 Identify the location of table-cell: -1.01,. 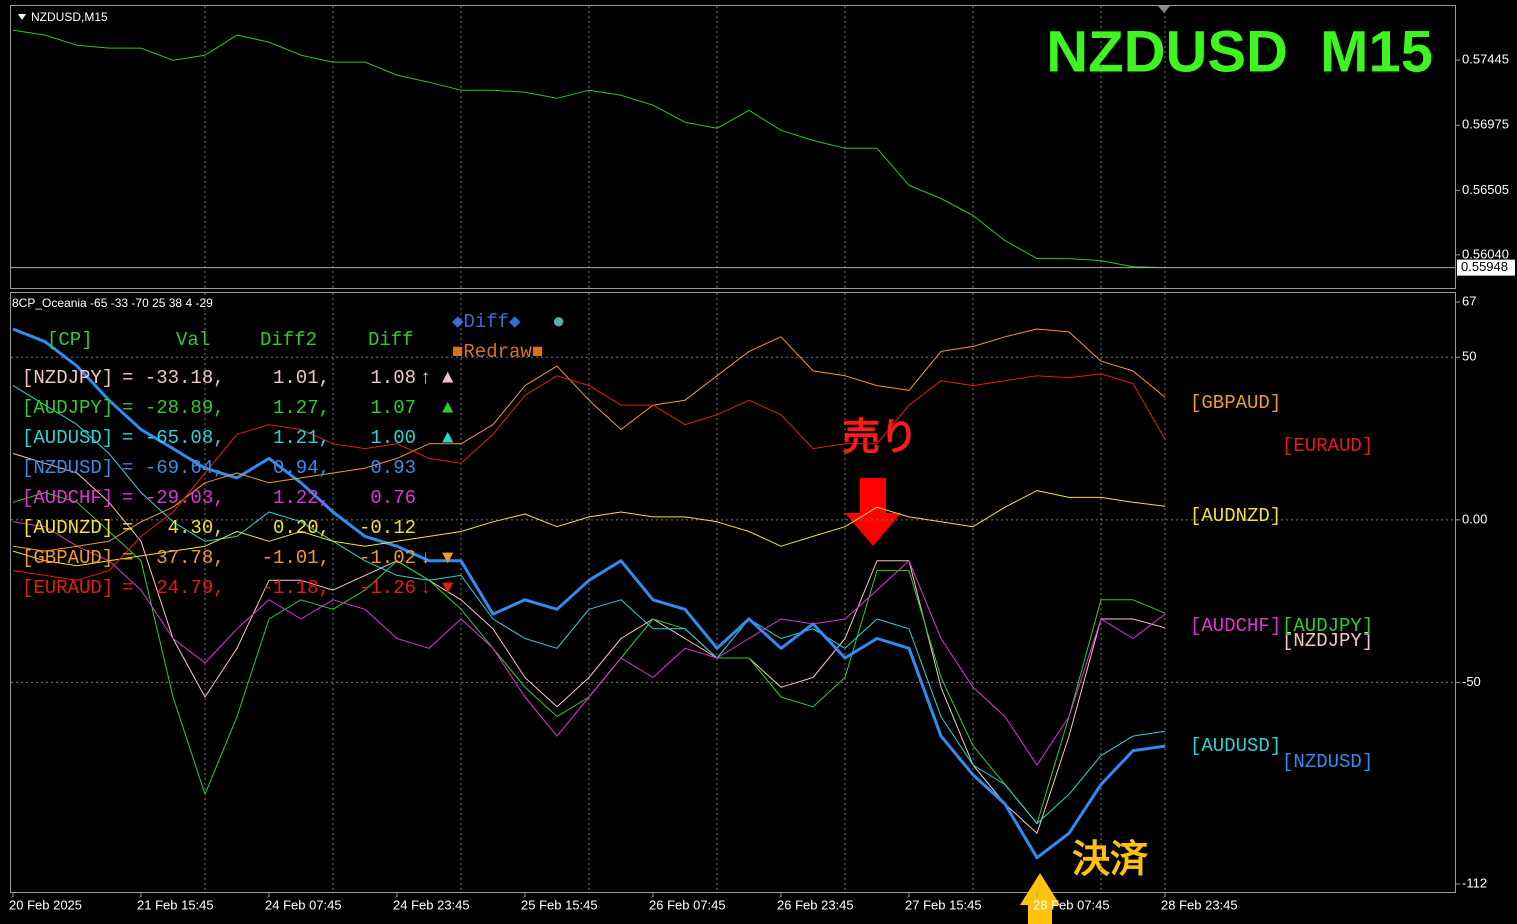
(296, 558).